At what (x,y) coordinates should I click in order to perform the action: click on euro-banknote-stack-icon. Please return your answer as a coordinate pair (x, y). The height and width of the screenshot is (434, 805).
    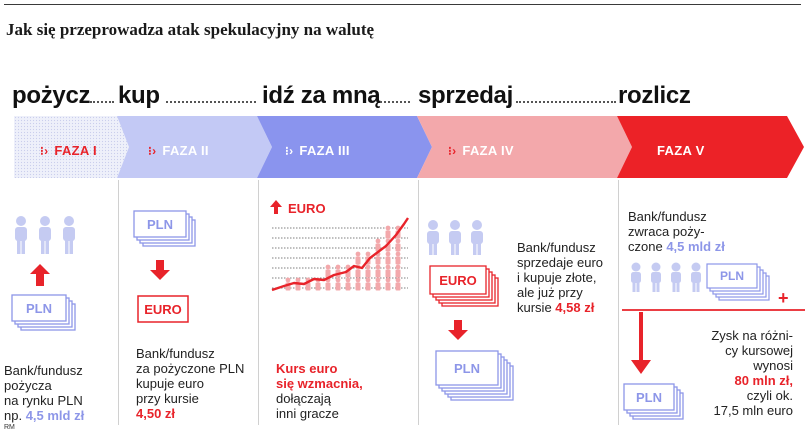
    Looking at the image, I should click on (464, 286).